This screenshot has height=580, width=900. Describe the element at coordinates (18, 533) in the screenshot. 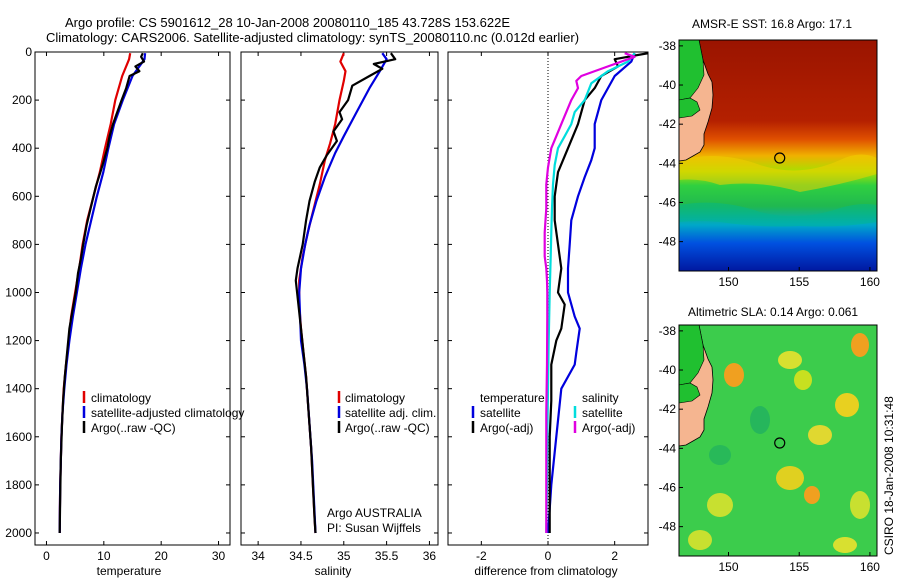

I see `y-tick-label: 2000` at that location.